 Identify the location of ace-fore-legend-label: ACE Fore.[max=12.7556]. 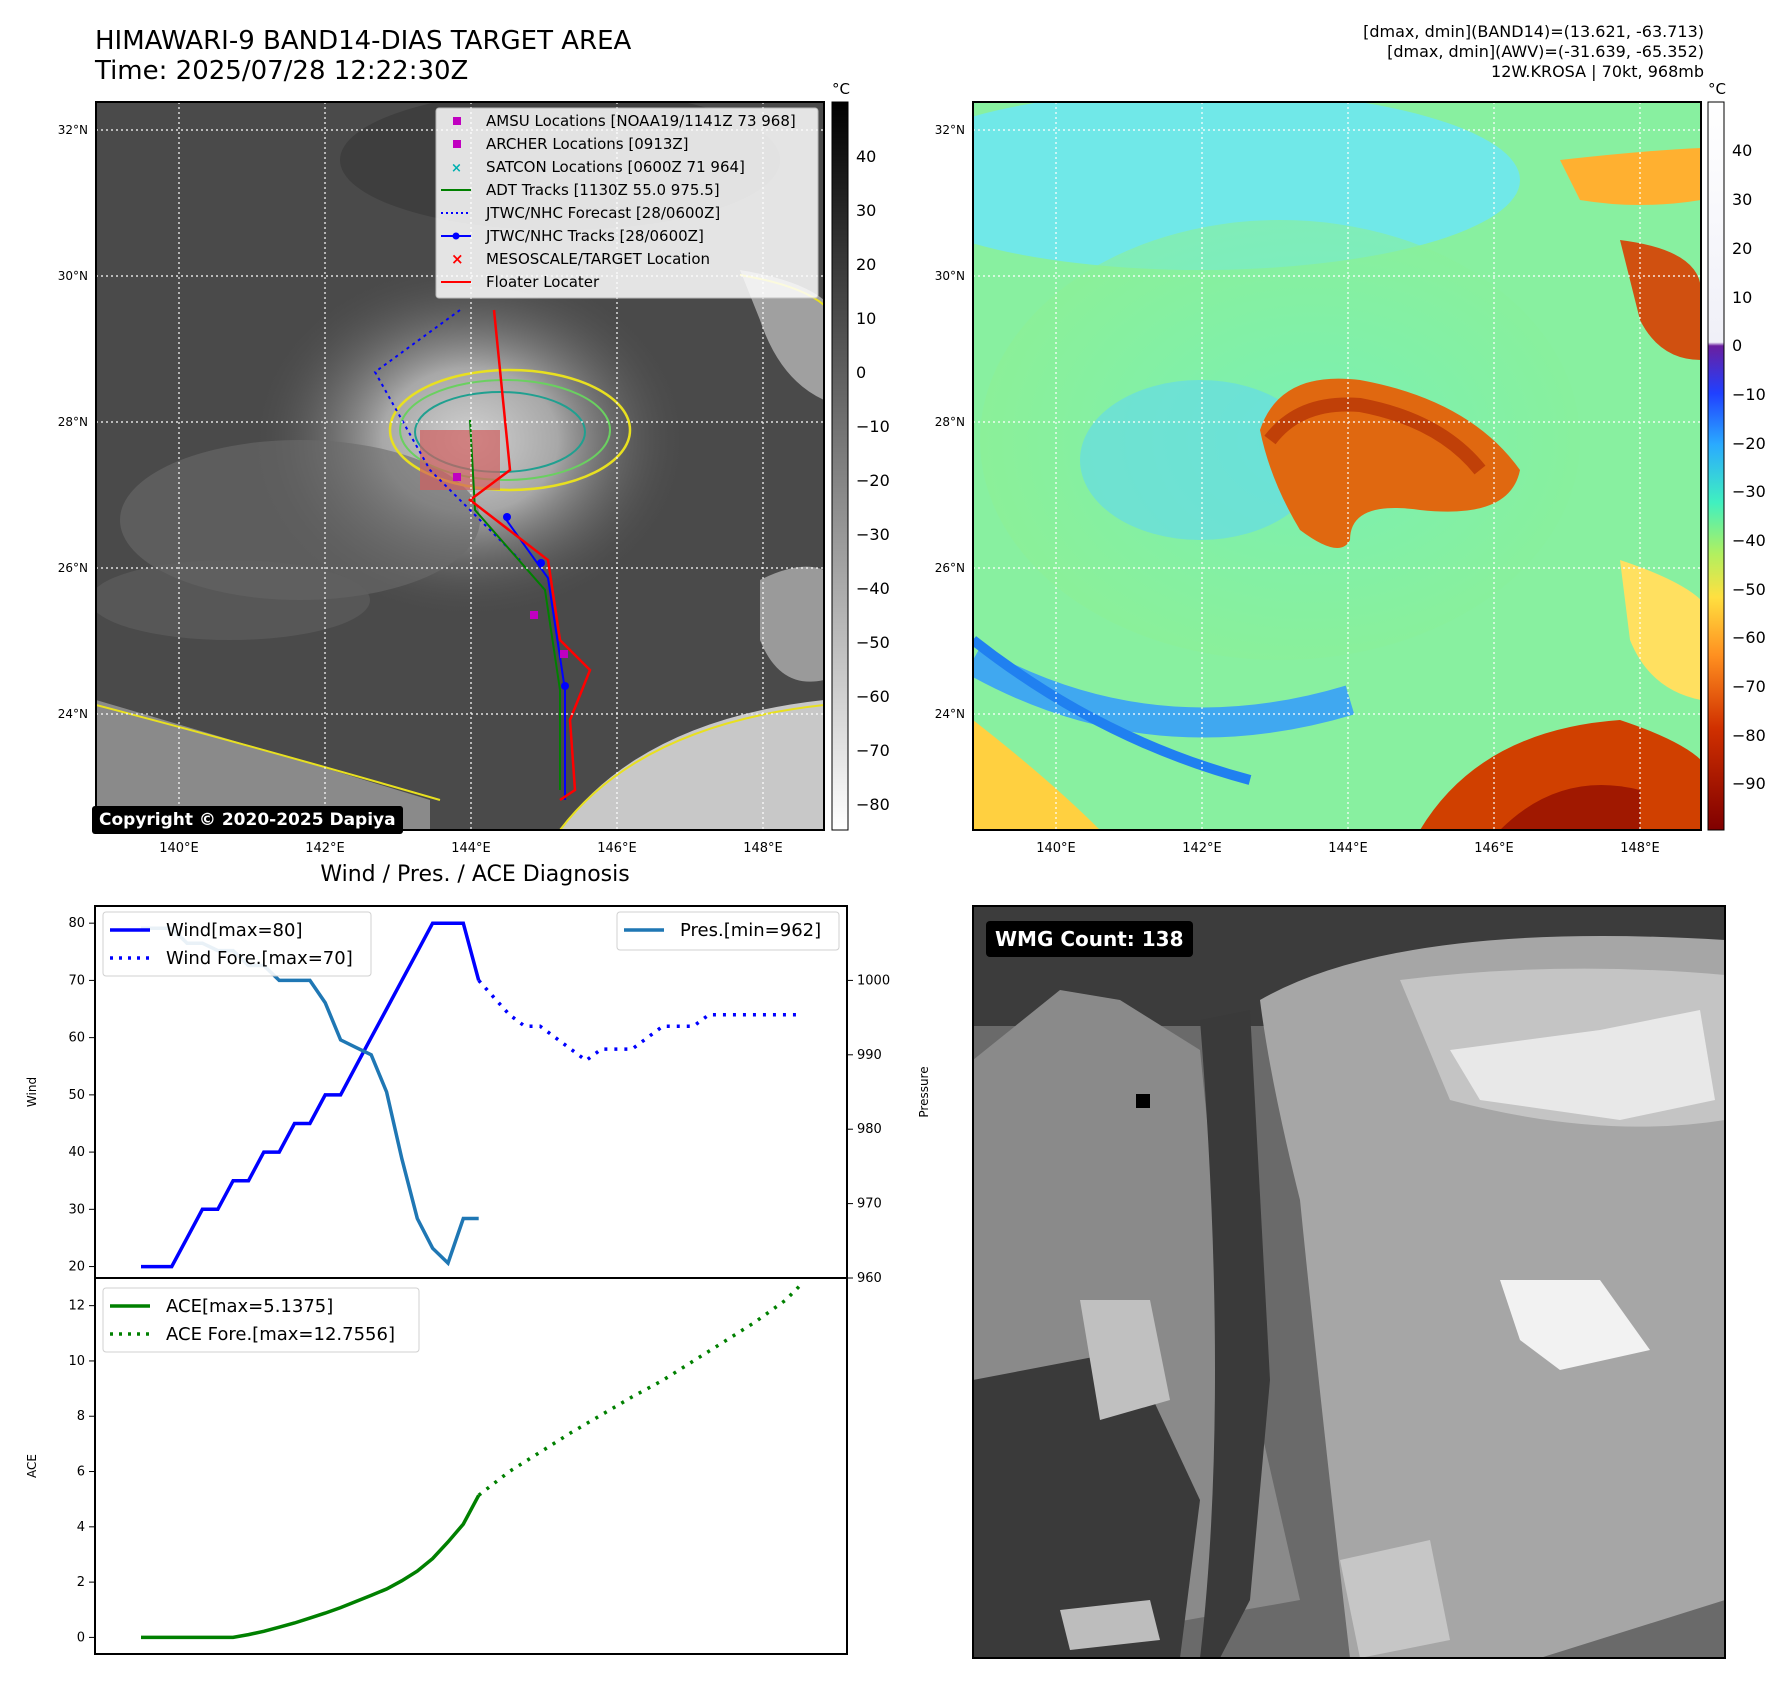
(280, 1334).